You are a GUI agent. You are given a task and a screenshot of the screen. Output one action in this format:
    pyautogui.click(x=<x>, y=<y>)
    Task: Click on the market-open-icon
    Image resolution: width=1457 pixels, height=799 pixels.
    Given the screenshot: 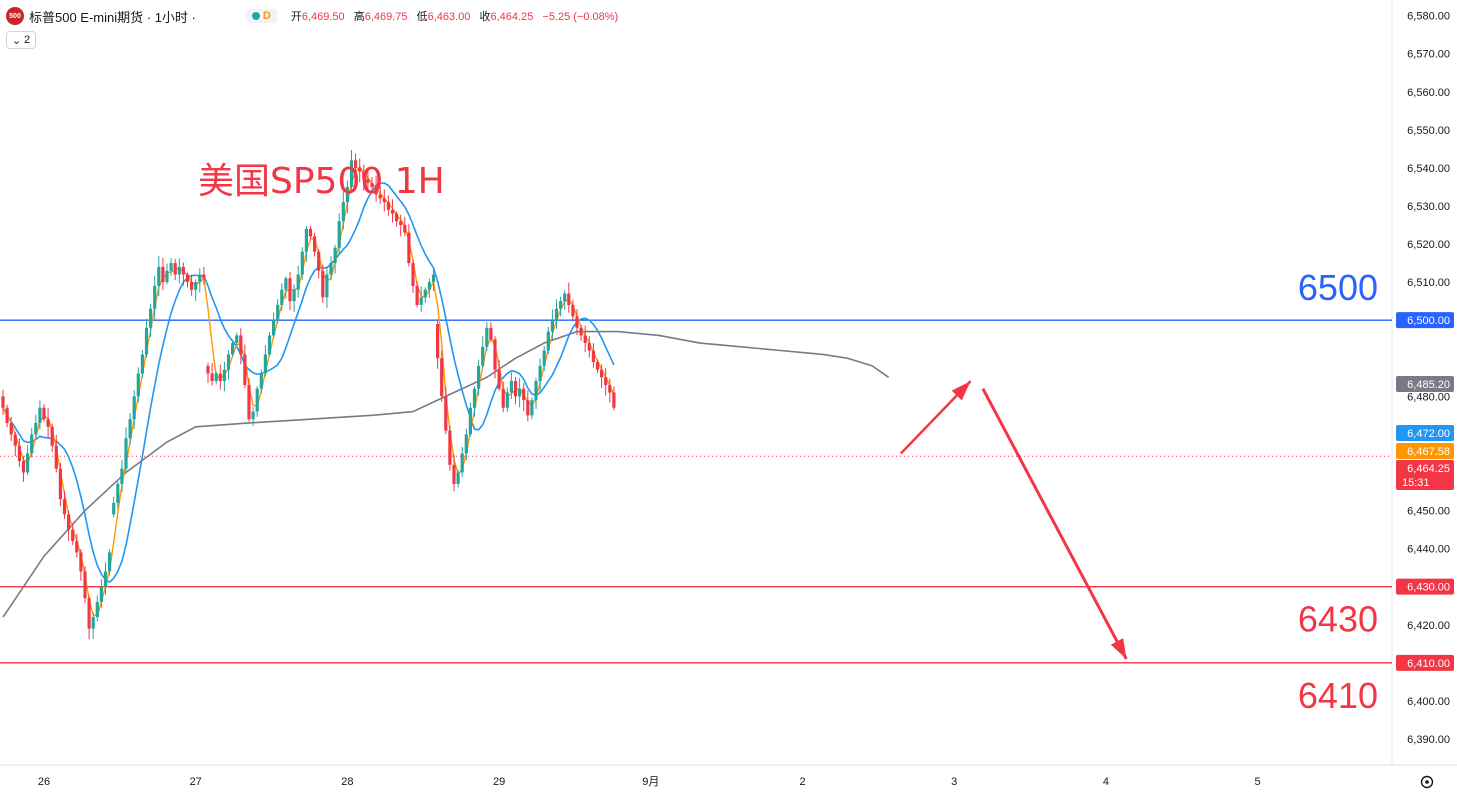 What is the action you would take?
    pyautogui.click(x=255, y=16)
    